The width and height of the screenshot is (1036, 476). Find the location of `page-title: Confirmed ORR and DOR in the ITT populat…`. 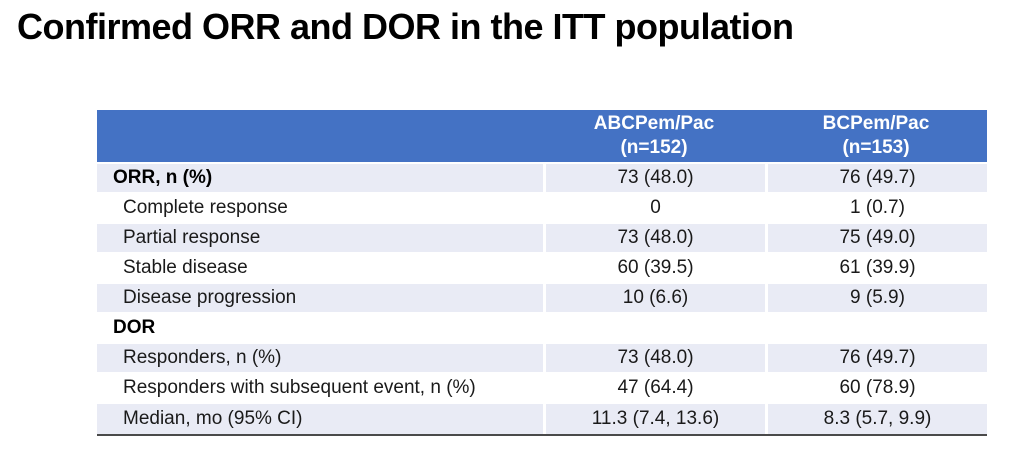

page-title: Confirmed ORR and DOR in the ITT populat… is located at coordinates (405, 26).